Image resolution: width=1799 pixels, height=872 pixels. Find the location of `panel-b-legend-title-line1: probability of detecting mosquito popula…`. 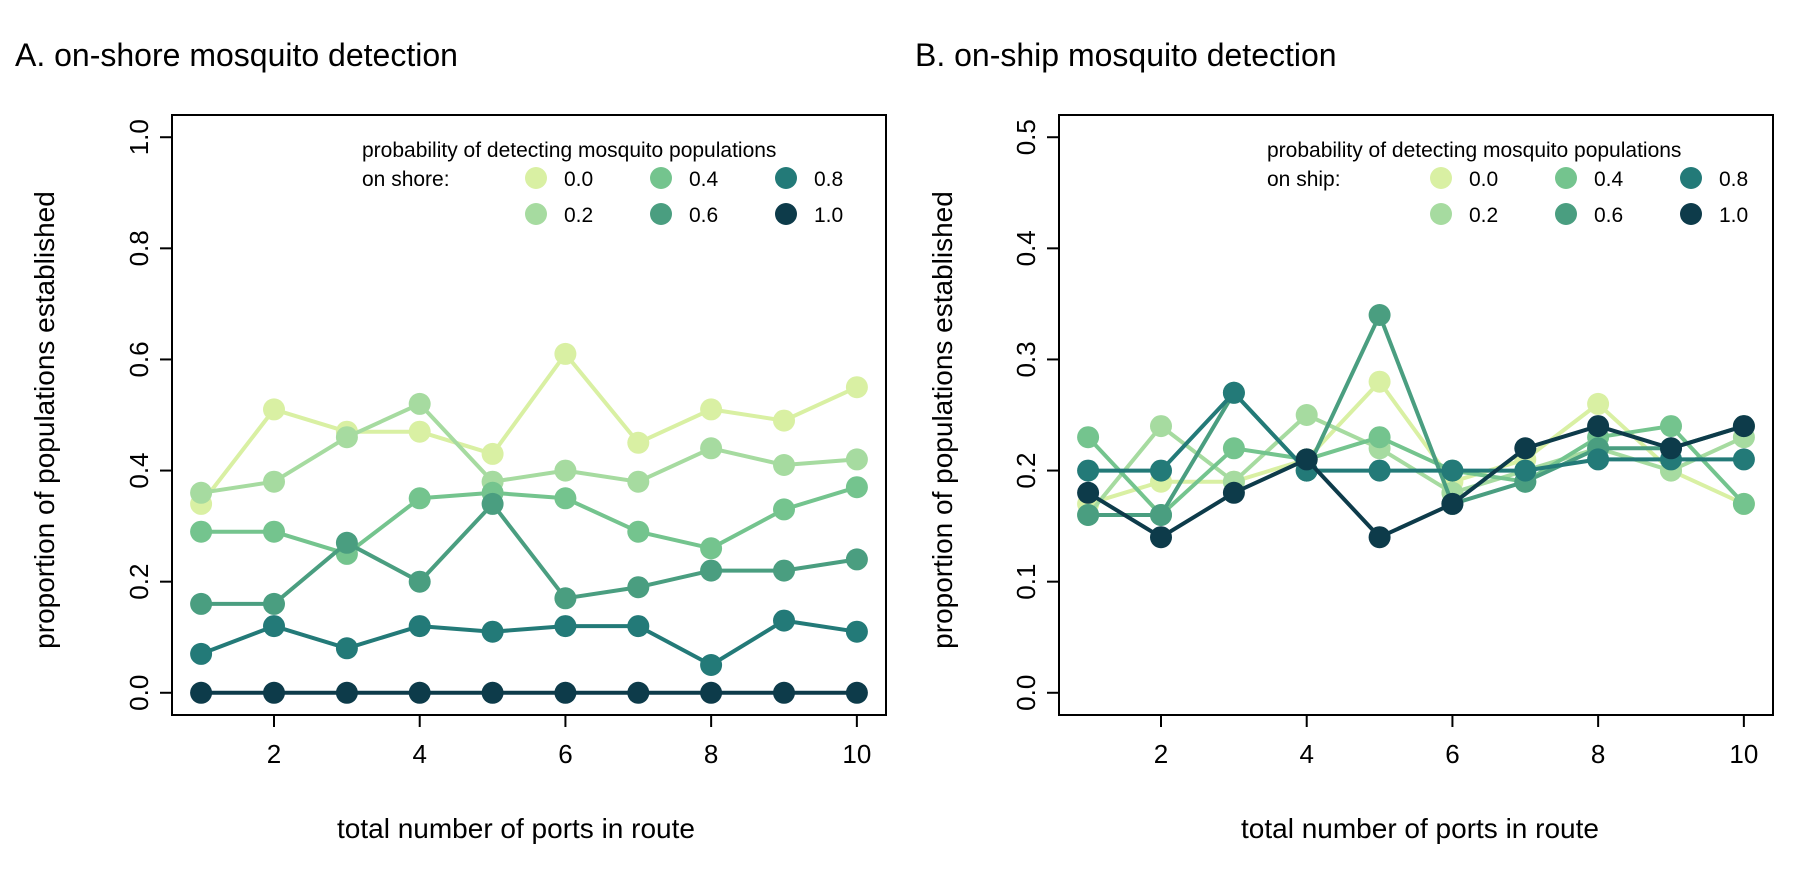

panel-b-legend-title-line1: probability of detecting mosquito popula… is located at coordinates (1474, 150).